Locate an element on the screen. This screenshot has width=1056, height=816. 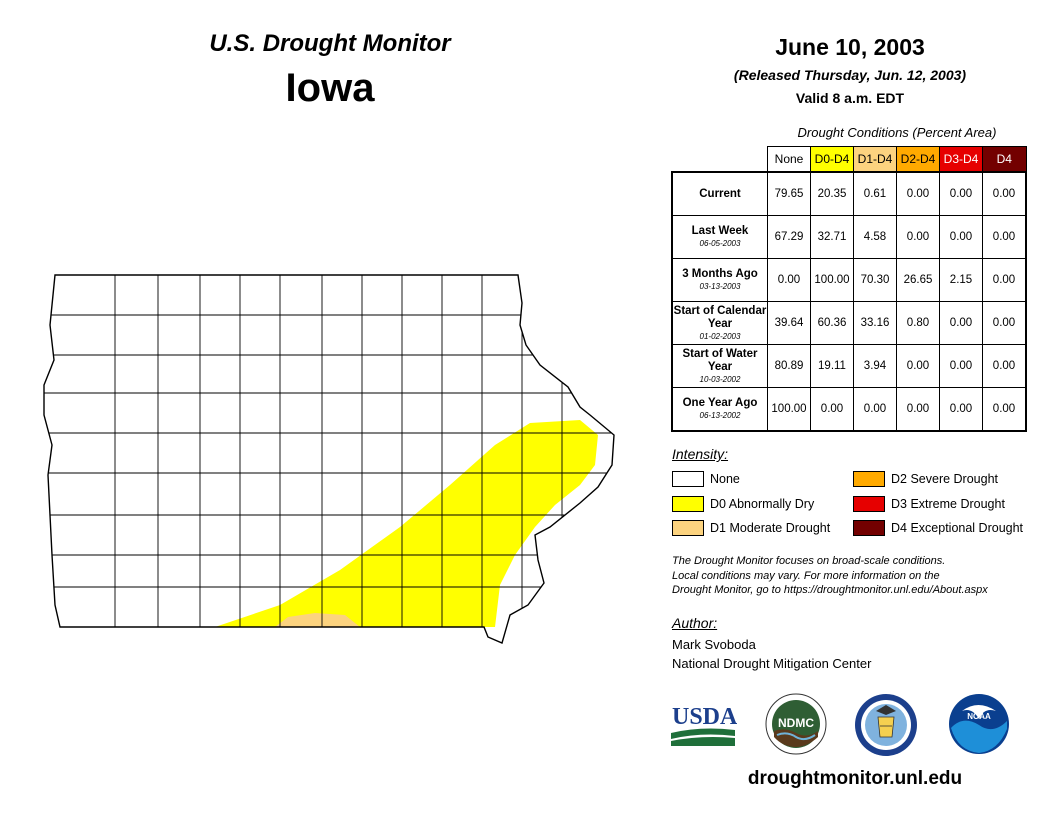
author-org: National Drought Mitigation Center is located at coordinates (772, 663).